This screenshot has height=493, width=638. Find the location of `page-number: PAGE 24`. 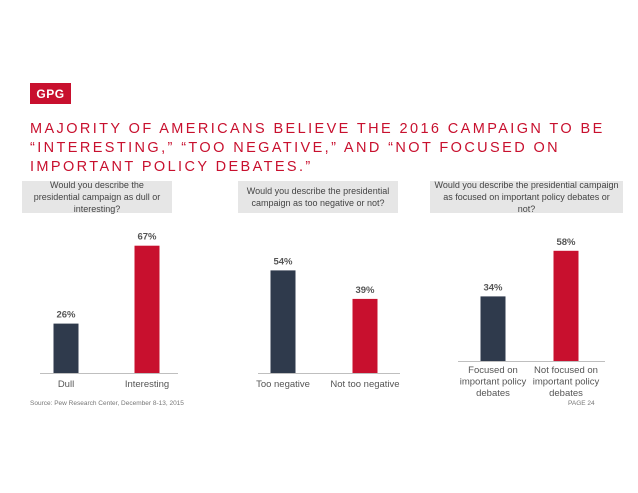

page-number: PAGE 24 is located at coordinates (581, 403).